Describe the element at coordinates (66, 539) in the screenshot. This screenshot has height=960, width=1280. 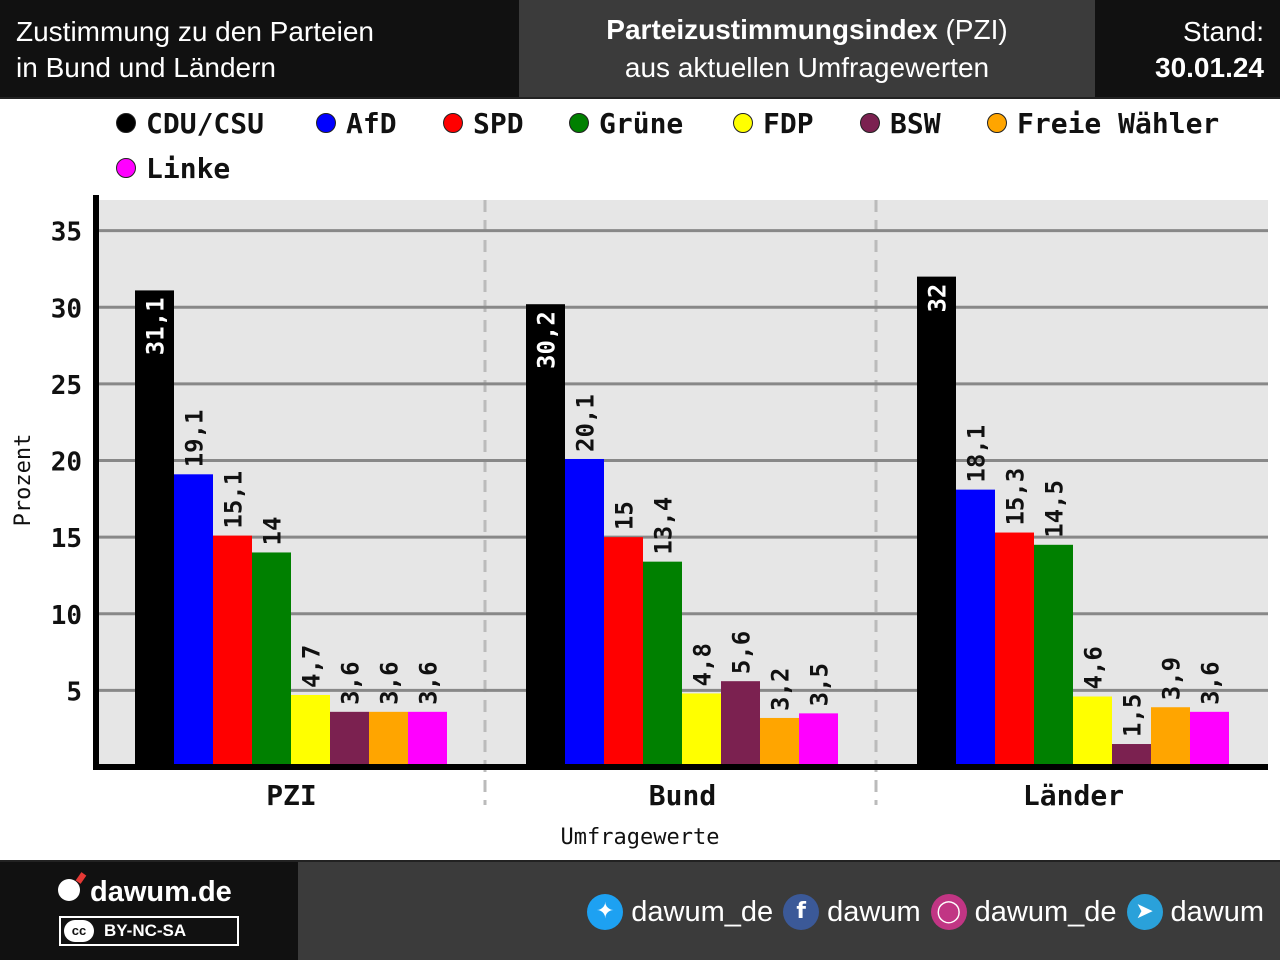
I see `y-tick-label: 15` at that location.